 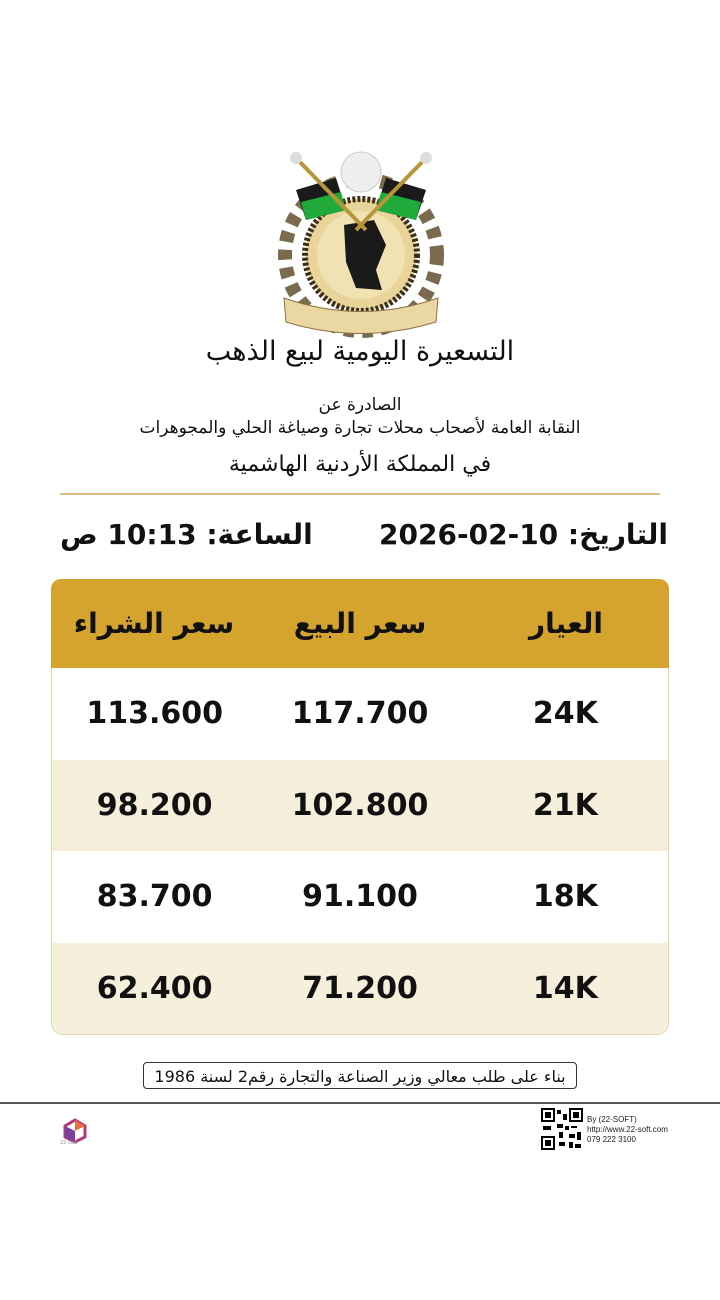 What do you see at coordinates (565, 897) in the screenshot?
I see `karat-cell: 18K` at bounding box center [565, 897].